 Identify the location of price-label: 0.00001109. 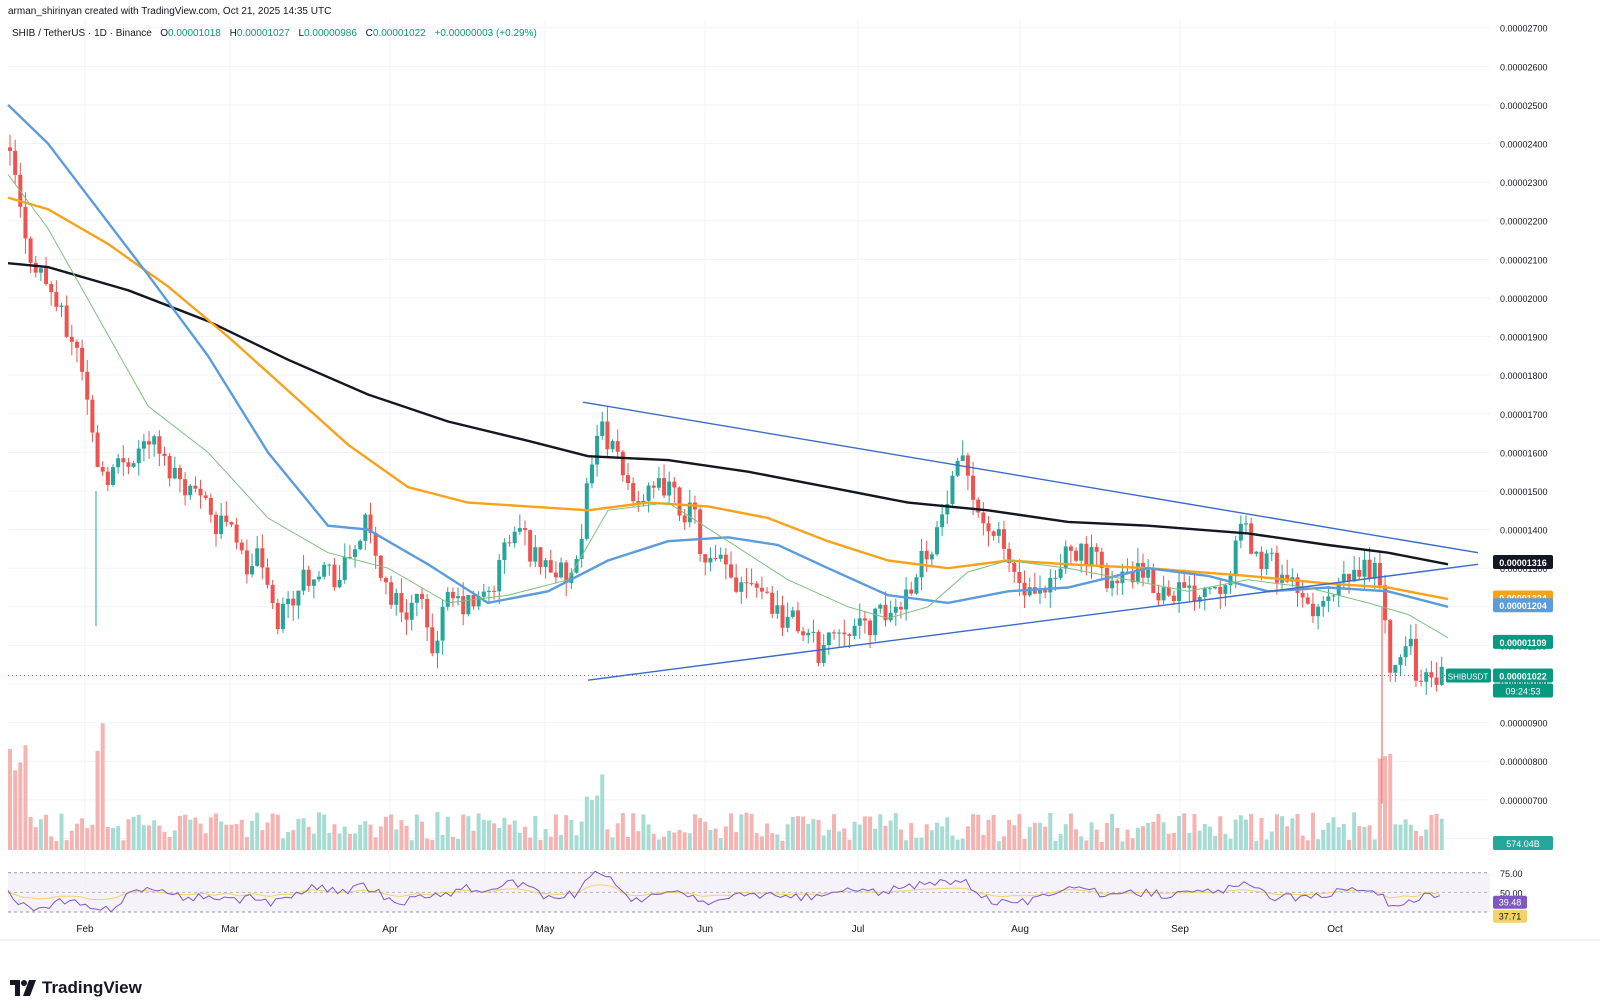
(1523, 641).